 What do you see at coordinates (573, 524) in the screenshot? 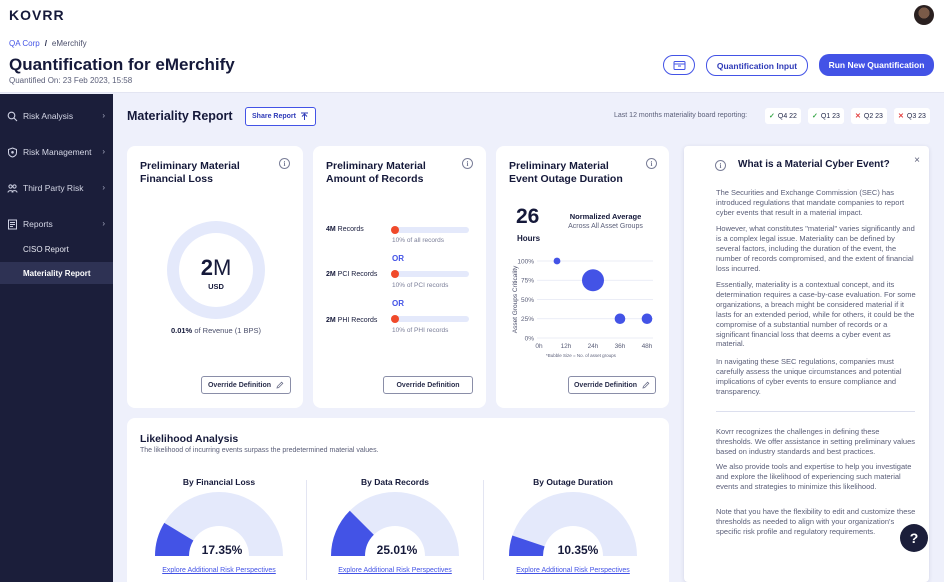
I see `gauge-track` at bounding box center [573, 524].